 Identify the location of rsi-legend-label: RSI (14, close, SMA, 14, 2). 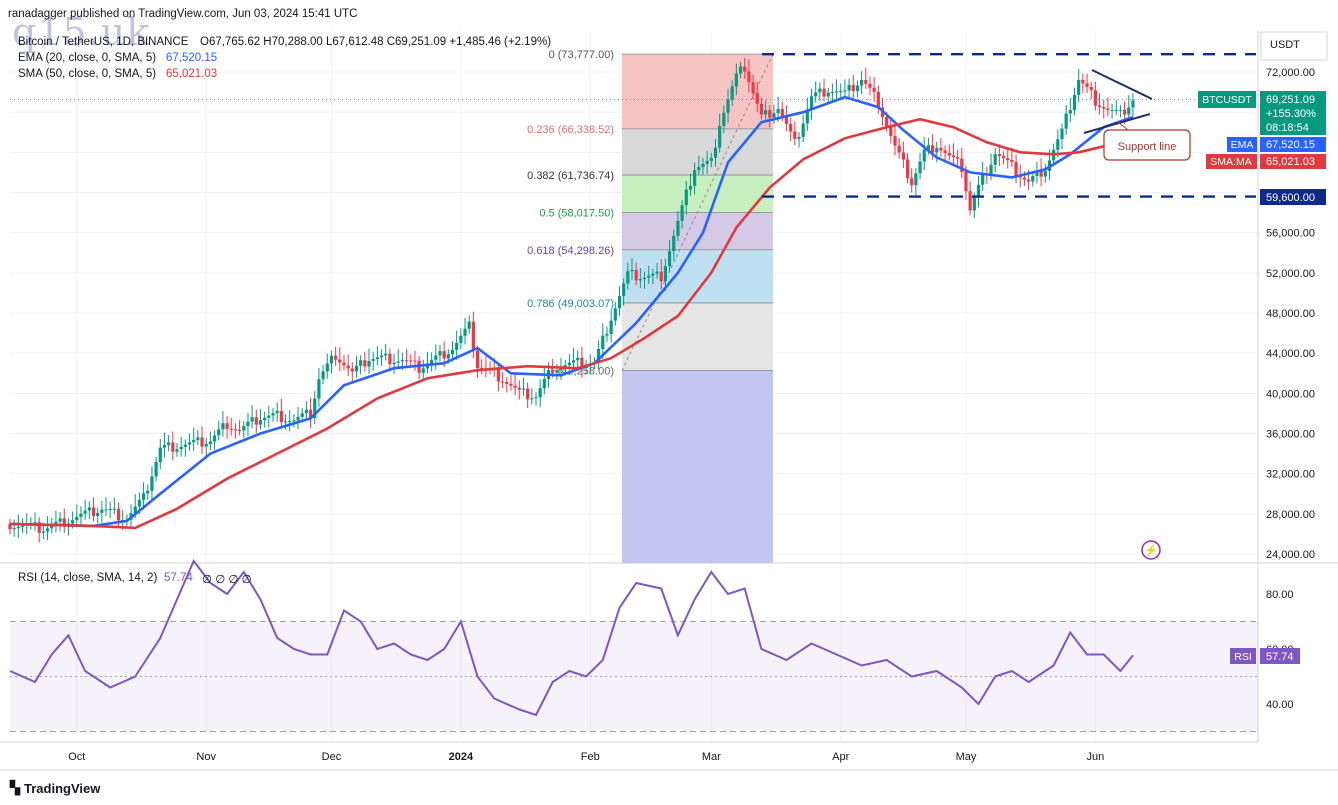
(88, 578).